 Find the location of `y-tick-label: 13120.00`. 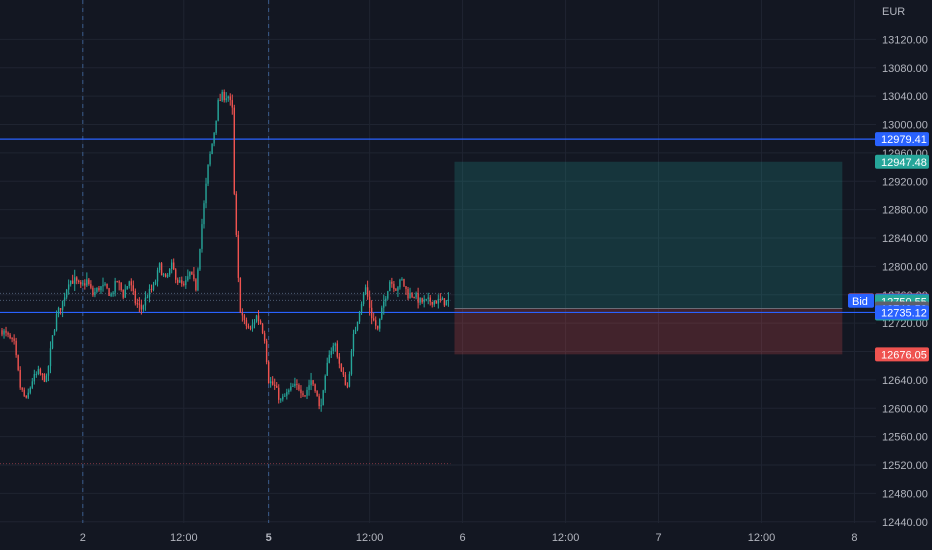

y-tick-label: 13120.00 is located at coordinates (905, 40).